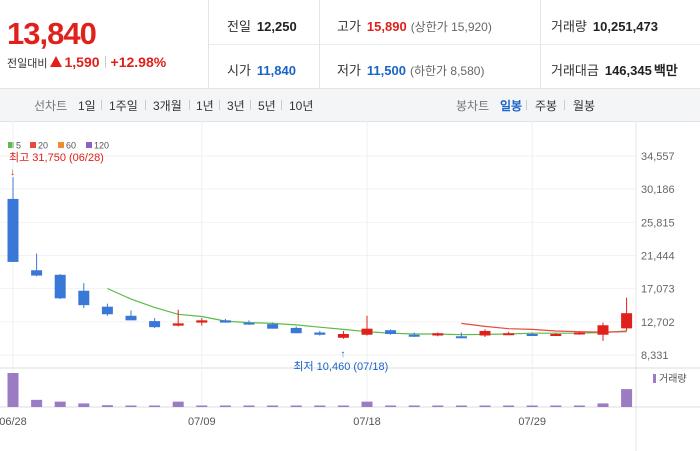 The image size is (700, 451). What do you see at coordinates (12, 172) in the screenshot?
I see `max-arrow-icon: ↓` at bounding box center [12, 172].